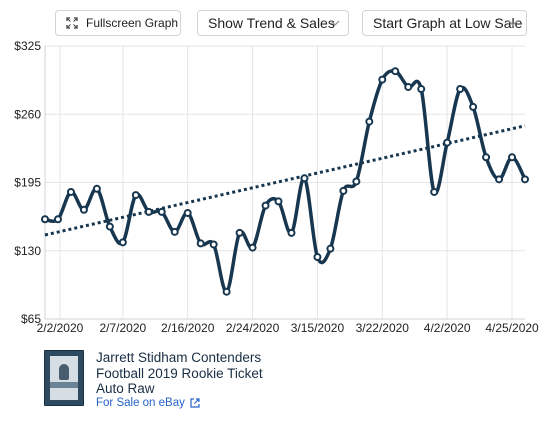 Image resolution: width=550 pixels, height=427 pixels. What do you see at coordinates (132, 23) in the screenshot?
I see `fullscreen-graph-label: Fullscreen Graph` at bounding box center [132, 23].